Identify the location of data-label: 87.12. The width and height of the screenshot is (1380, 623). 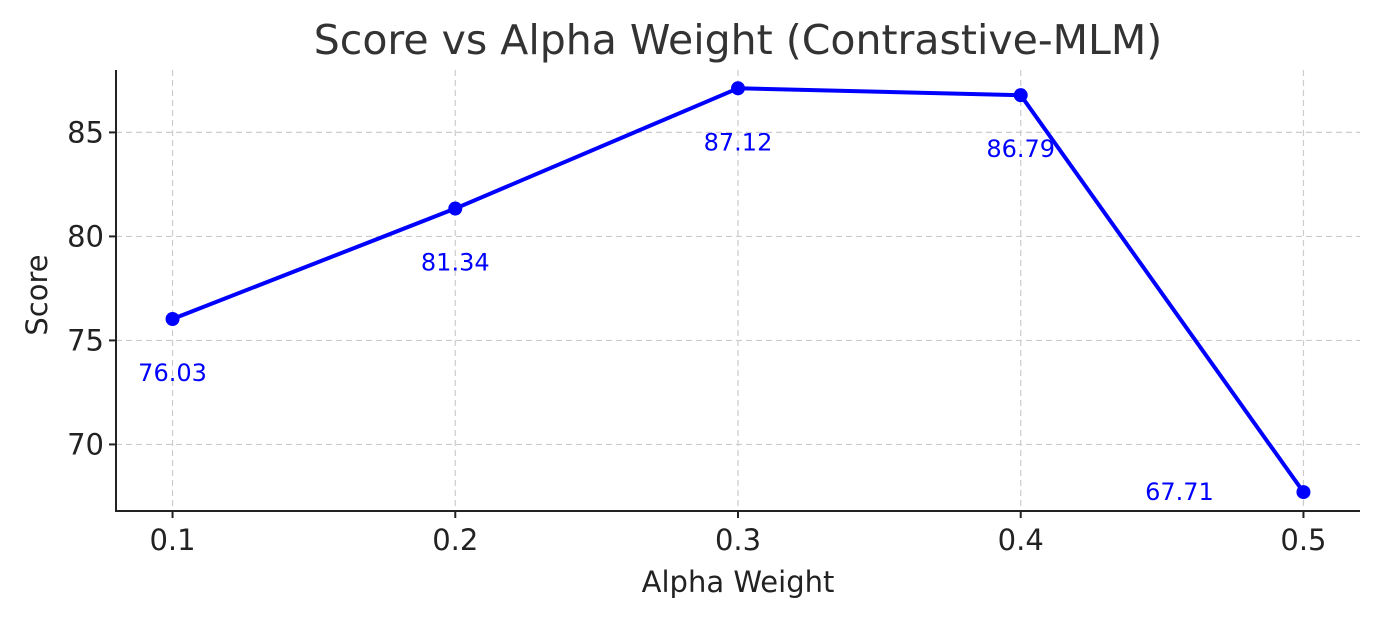
(738, 142).